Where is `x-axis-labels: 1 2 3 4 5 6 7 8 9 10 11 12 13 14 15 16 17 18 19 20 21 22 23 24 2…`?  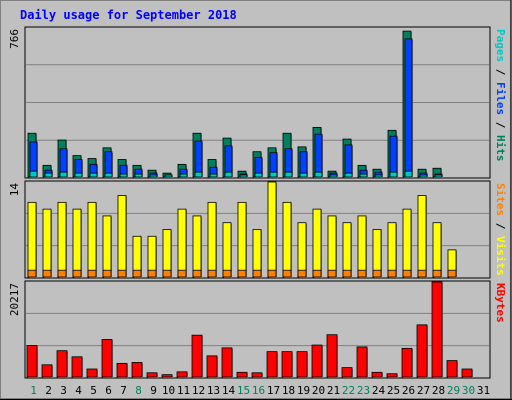 x-axis-labels: 1 2 3 4 5 6 7 8 9 10 11 12 13 14 15 16 17 18 19 20 21 22 23 24 2… is located at coordinates (260, 390).